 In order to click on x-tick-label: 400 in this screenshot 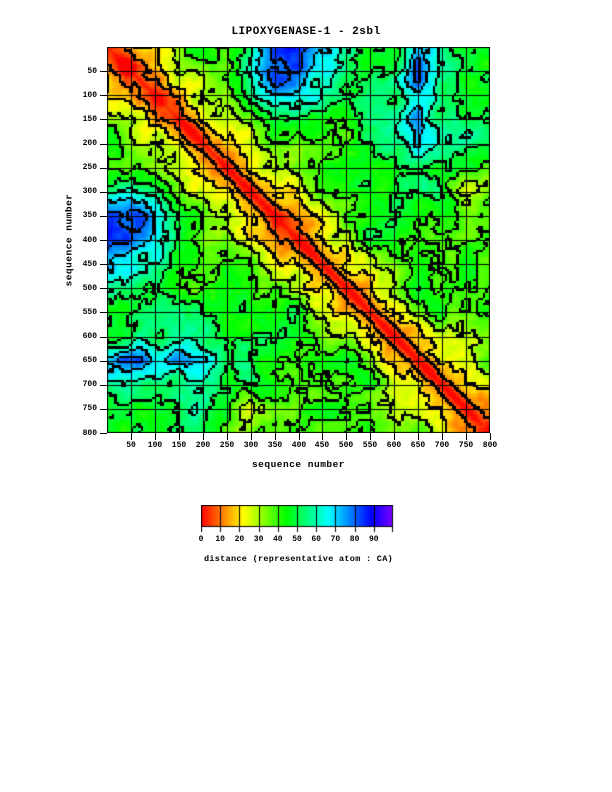, I will do `click(299, 445)`.